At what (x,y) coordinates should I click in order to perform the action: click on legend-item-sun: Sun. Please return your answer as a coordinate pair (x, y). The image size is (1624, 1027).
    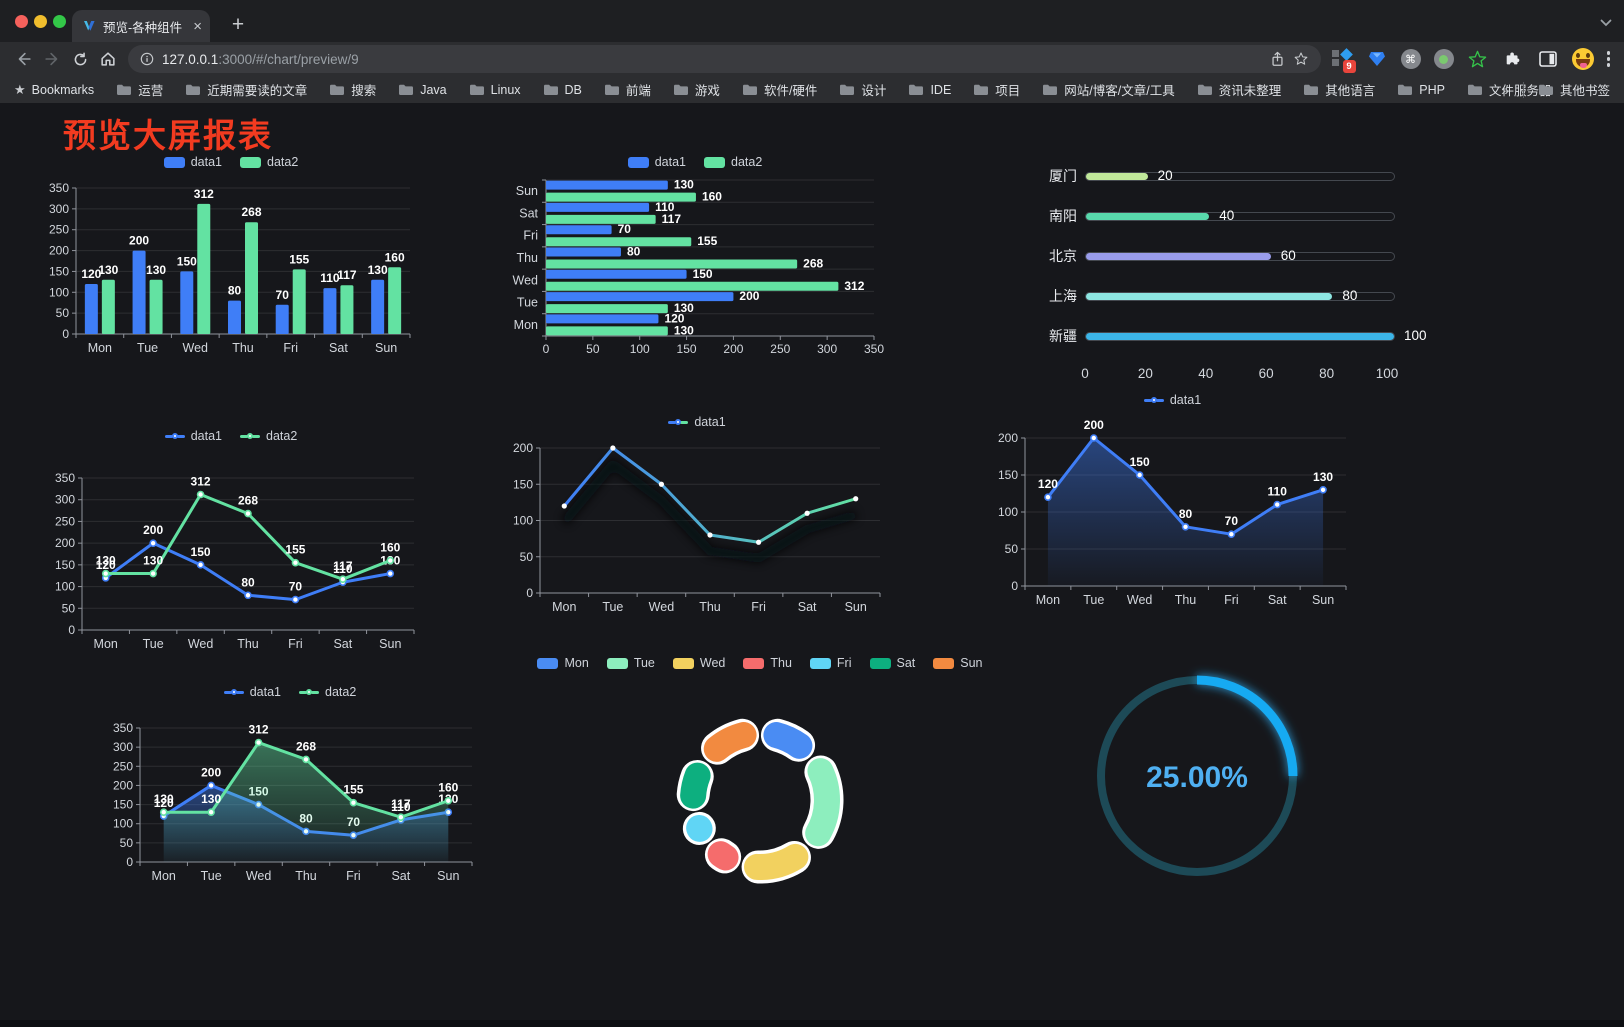
    Looking at the image, I should click on (958, 663).